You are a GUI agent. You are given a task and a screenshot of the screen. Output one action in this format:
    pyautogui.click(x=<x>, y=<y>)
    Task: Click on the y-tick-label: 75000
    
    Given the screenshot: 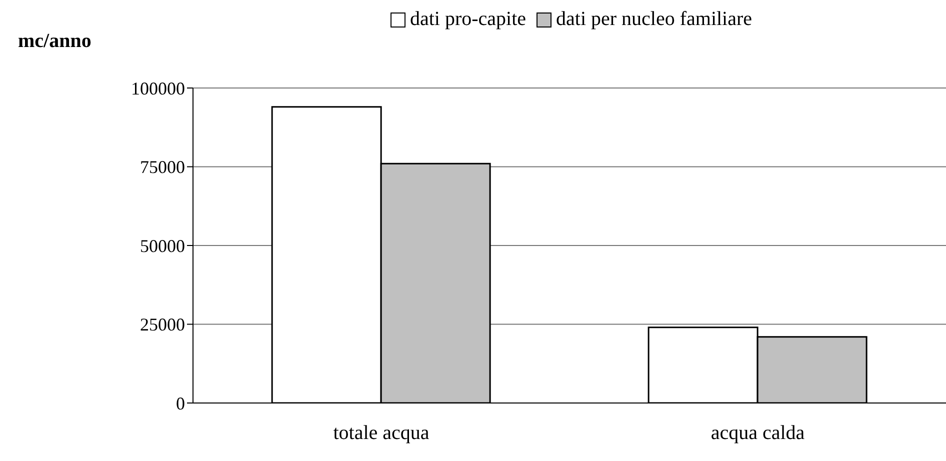 What is the action you would take?
    pyautogui.click(x=162, y=167)
    